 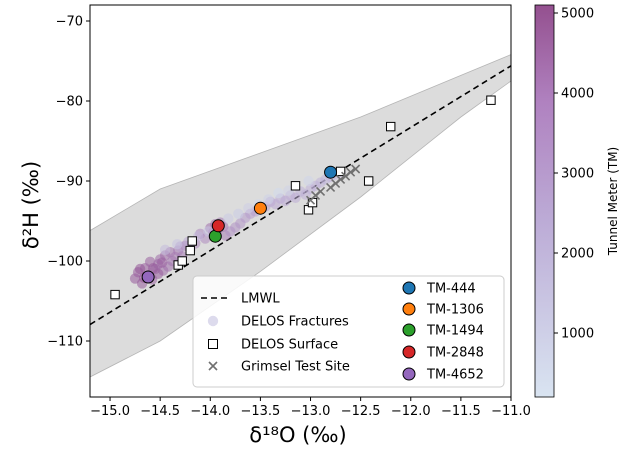 What do you see at coordinates (69, 102) in the screenshot?
I see `y-tick-label: −80` at bounding box center [69, 102].